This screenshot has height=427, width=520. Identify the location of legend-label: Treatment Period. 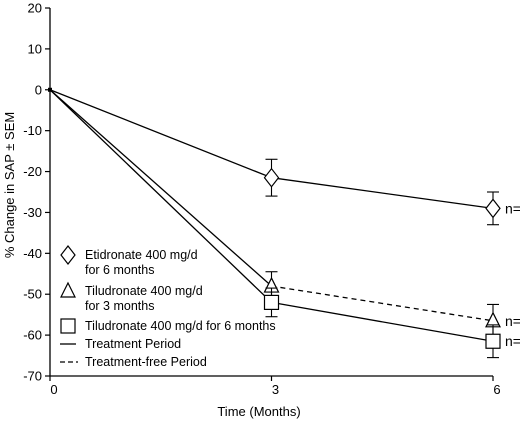
(133, 344).